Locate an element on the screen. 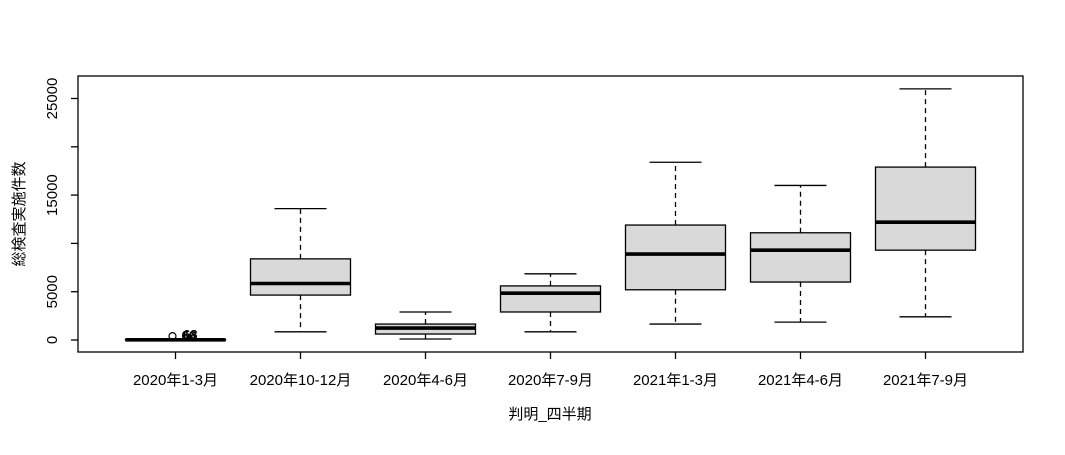 The height and width of the screenshot is (455, 1065). x-tick-label: 2021年1-3月 is located at coordinates (675, 380).